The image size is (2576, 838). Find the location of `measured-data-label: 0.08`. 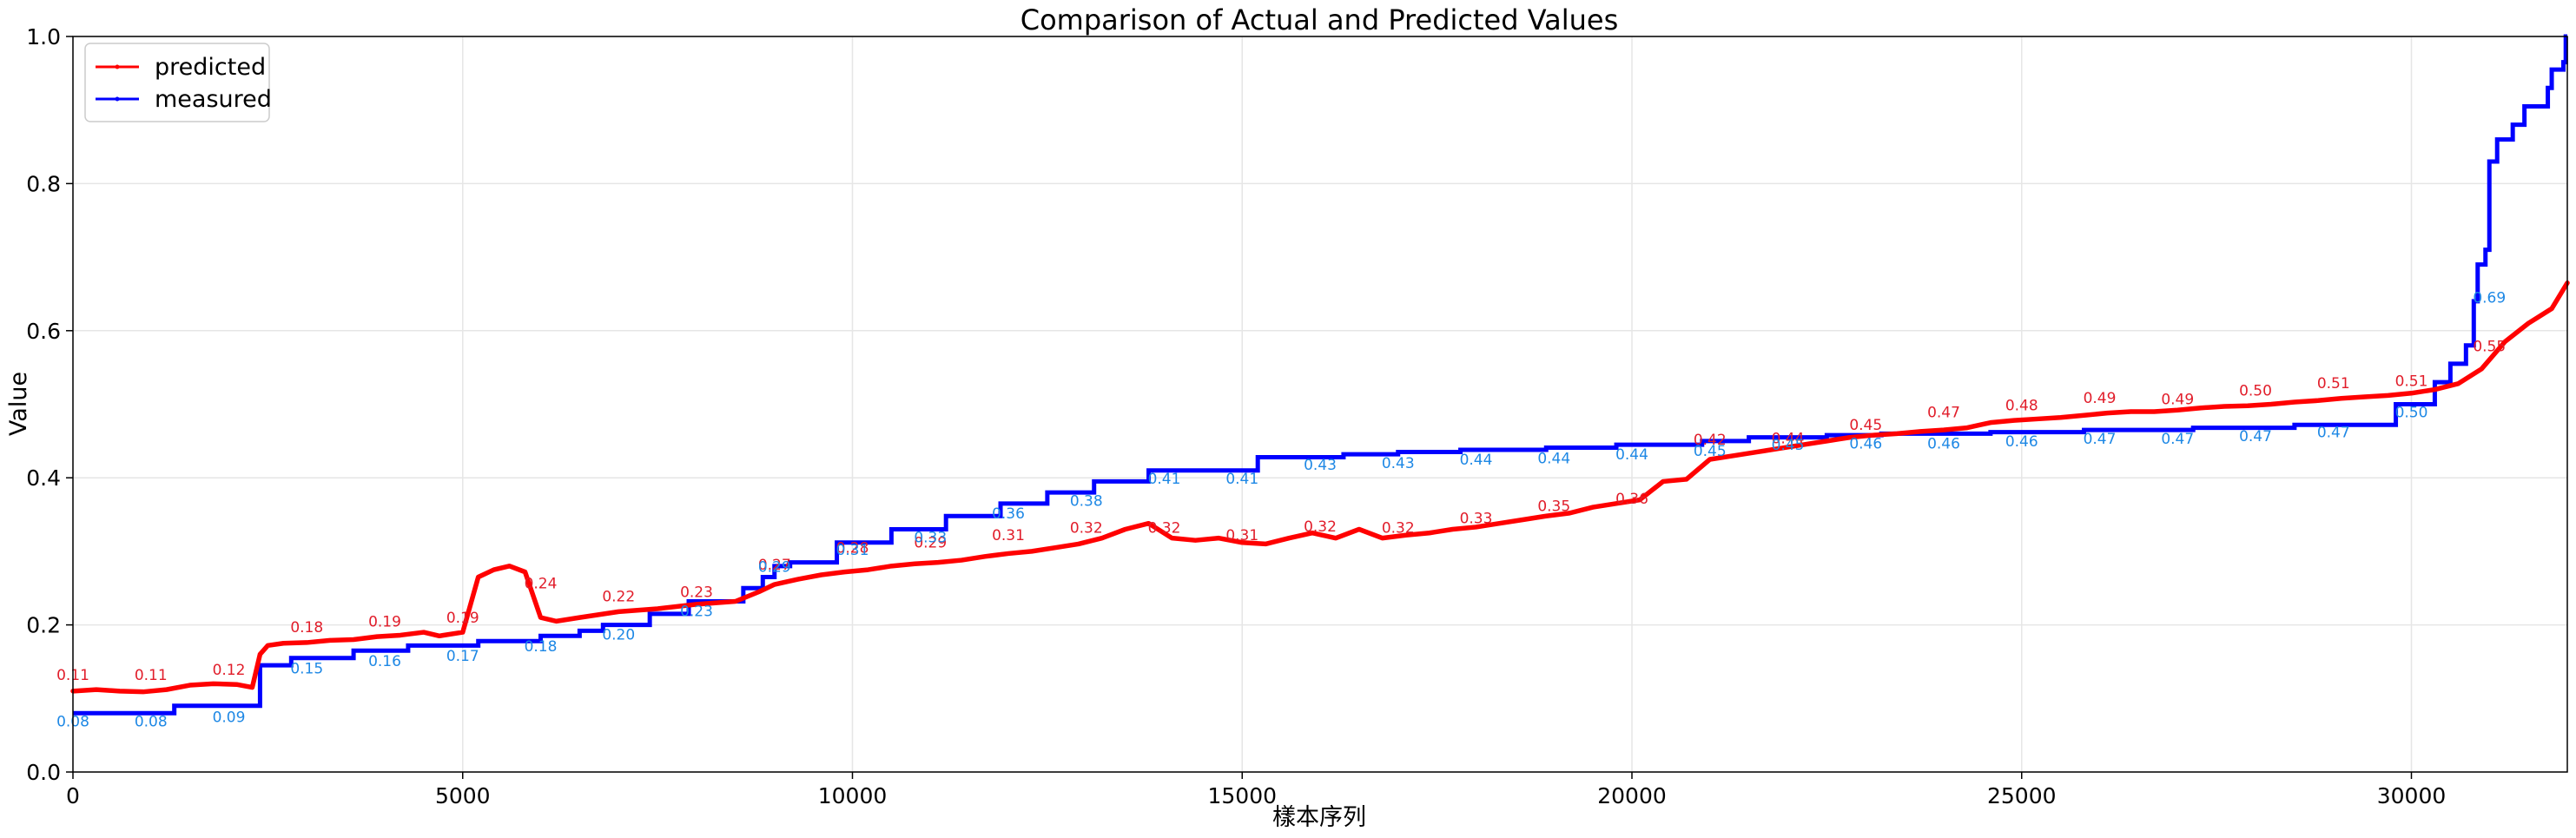

measured-data-label: 0.08 is located at coordinates (151, 721).